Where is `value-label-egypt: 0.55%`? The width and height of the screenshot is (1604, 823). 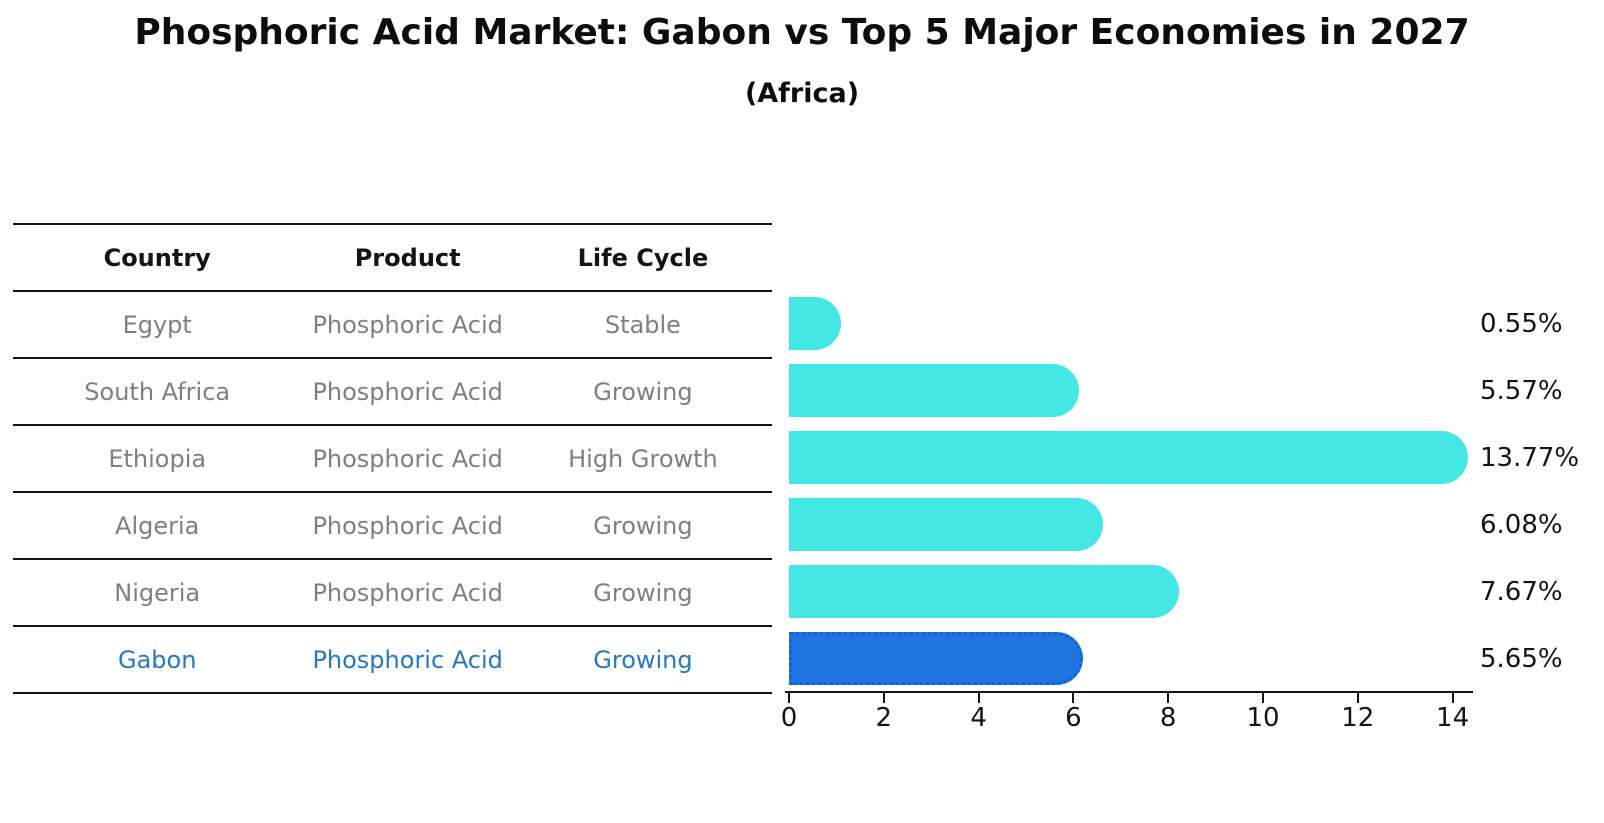
value-label-egypt: 0.55% is located at coordinates (1521, 323).